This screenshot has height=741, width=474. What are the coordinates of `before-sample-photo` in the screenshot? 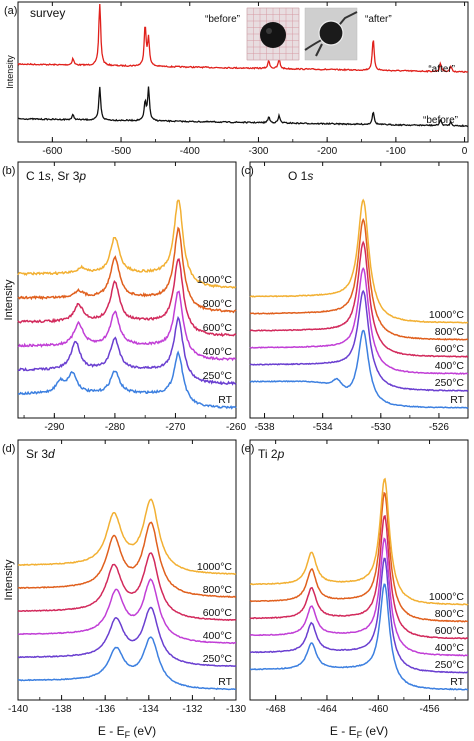 It's located at (273, 34).